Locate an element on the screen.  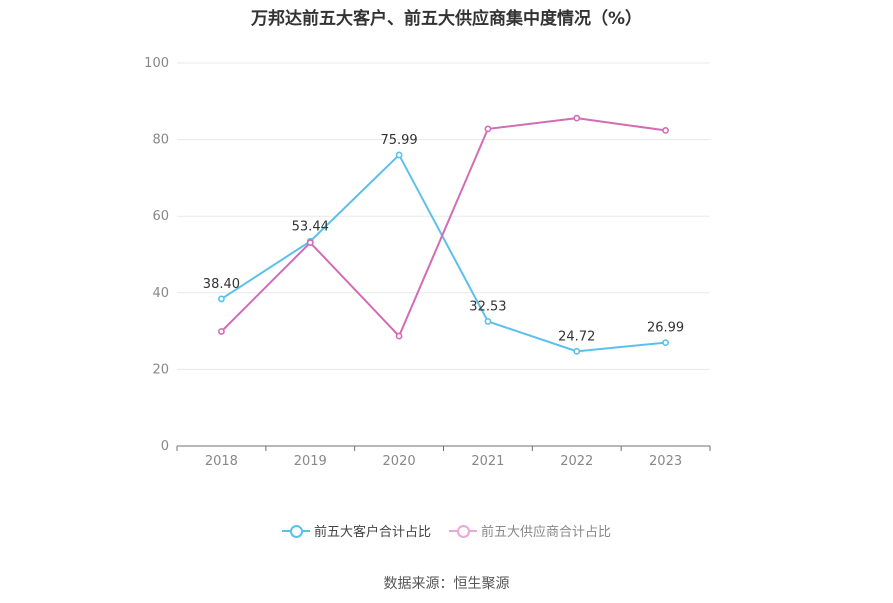
x-tick-label: 2022 is located at coordinates (576, 461).